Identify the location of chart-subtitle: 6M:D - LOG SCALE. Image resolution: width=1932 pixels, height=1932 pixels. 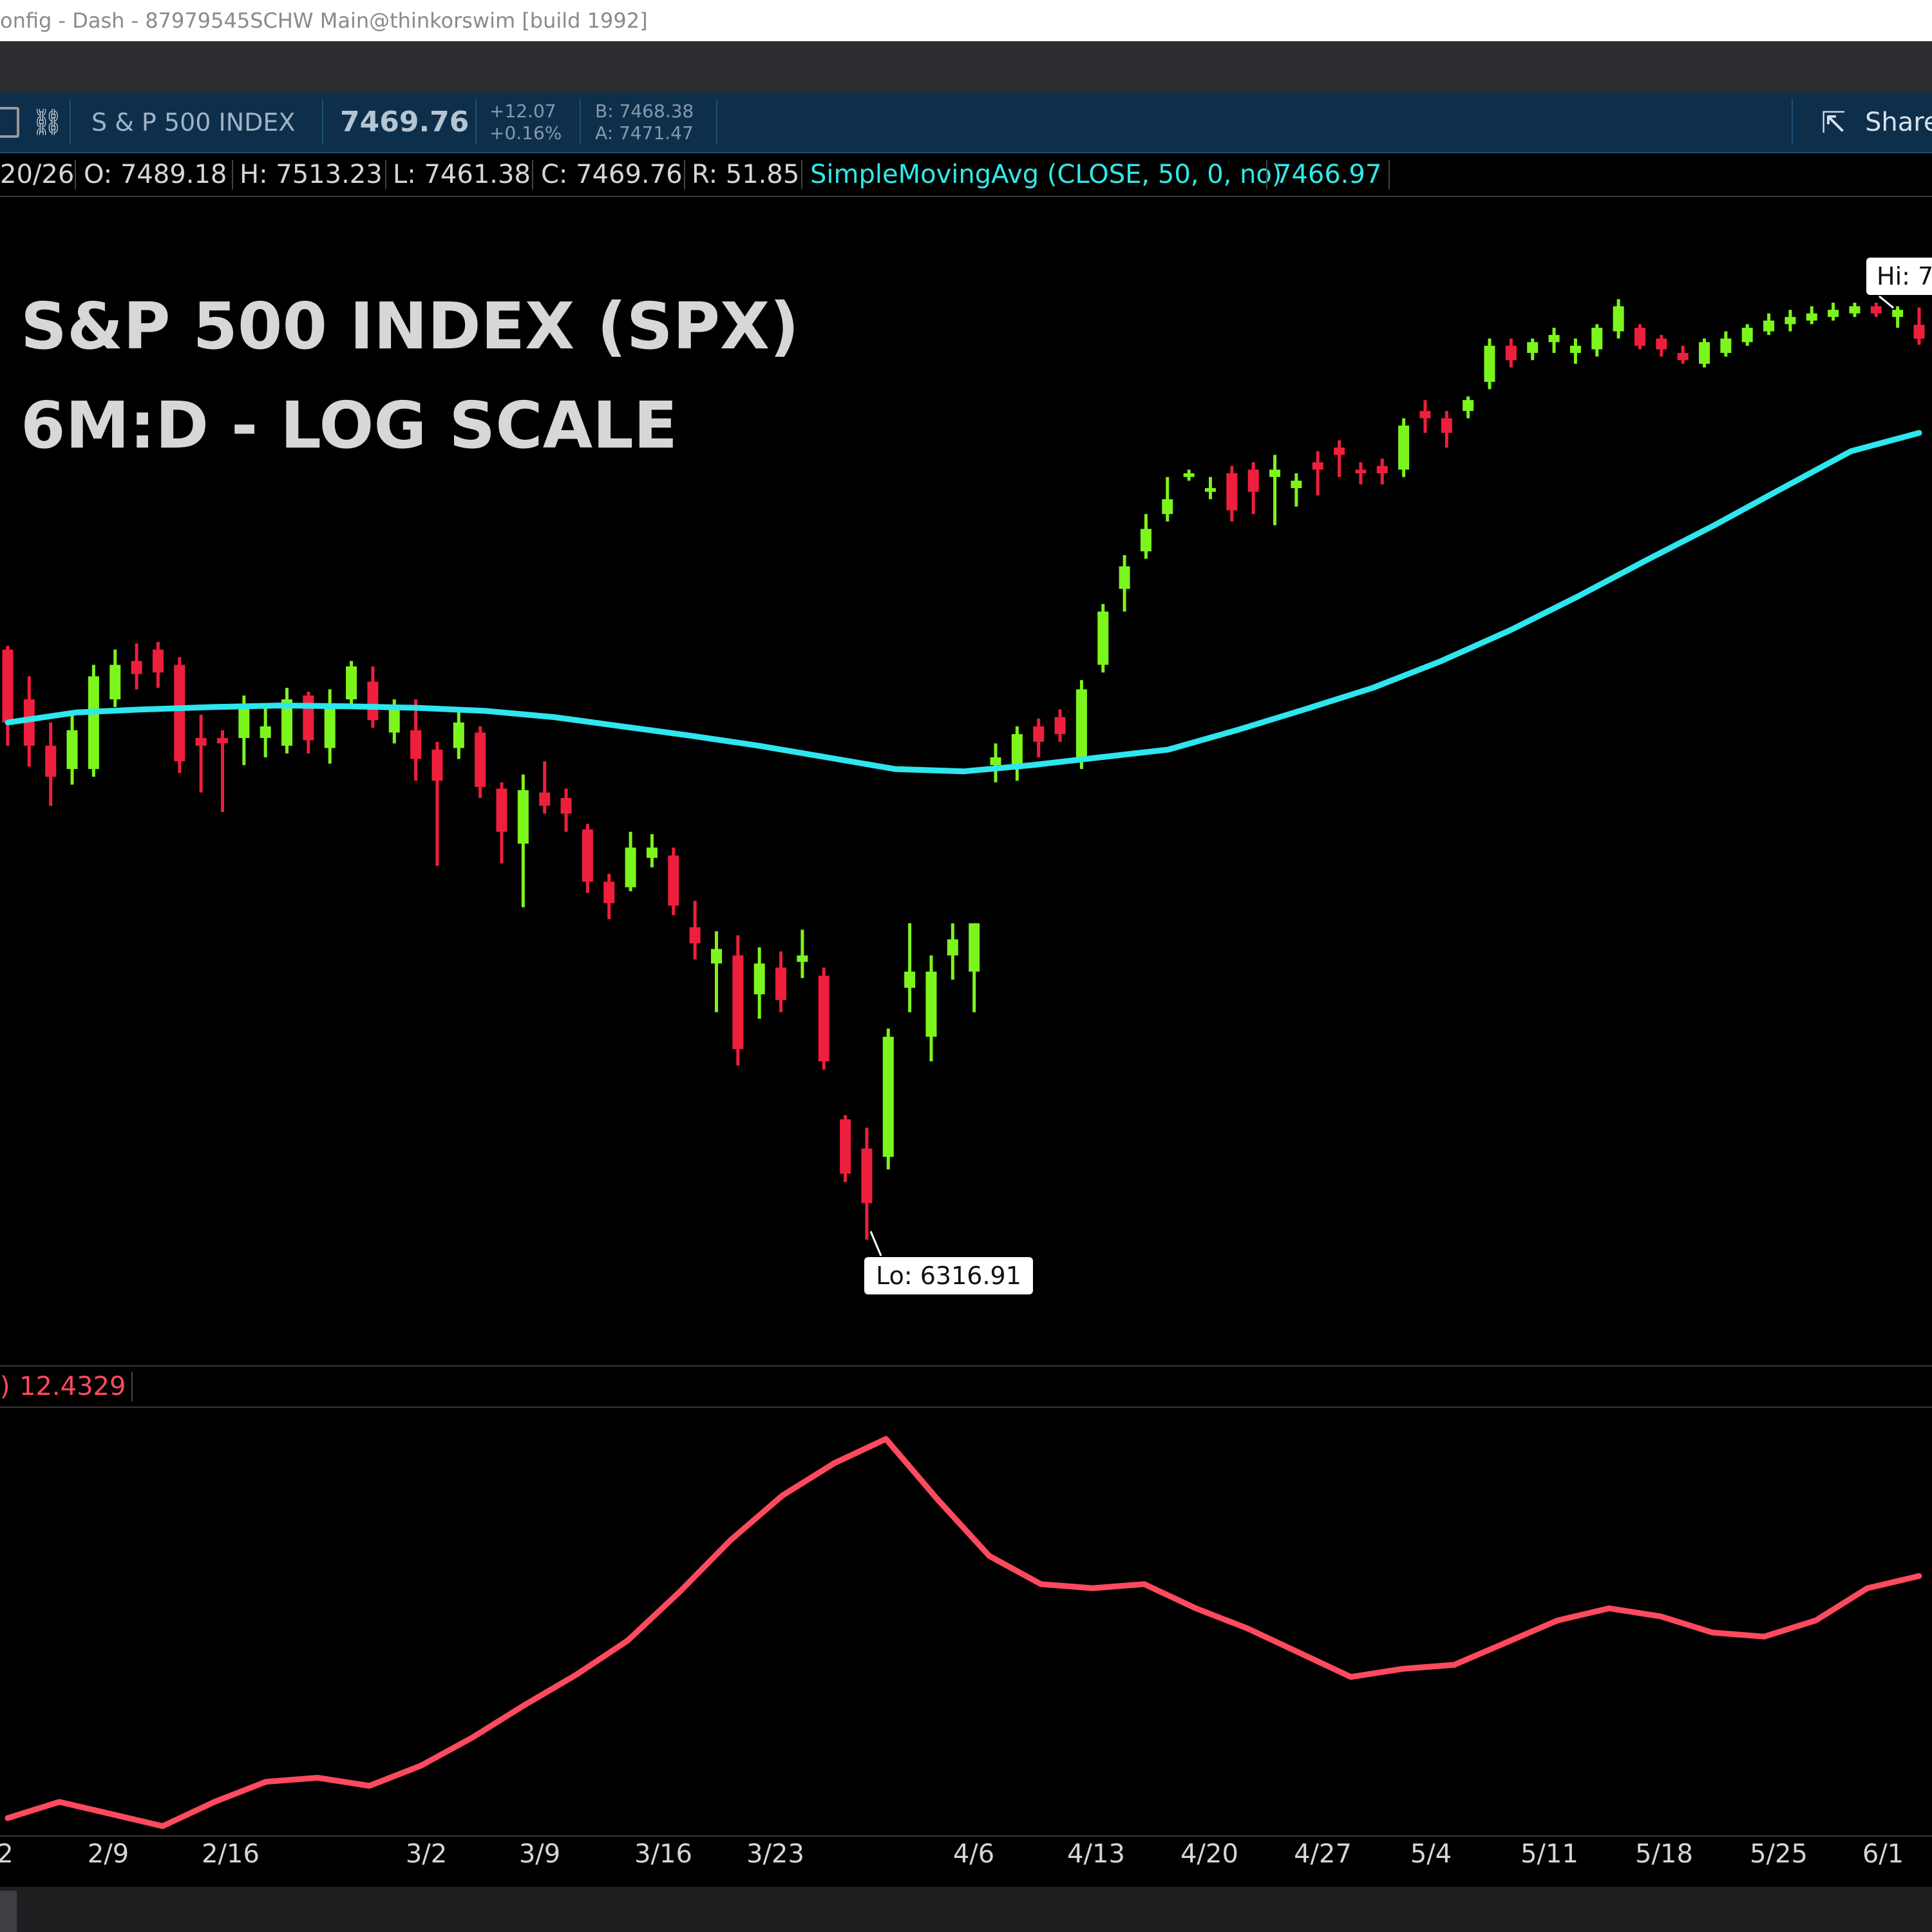
(350, 426).